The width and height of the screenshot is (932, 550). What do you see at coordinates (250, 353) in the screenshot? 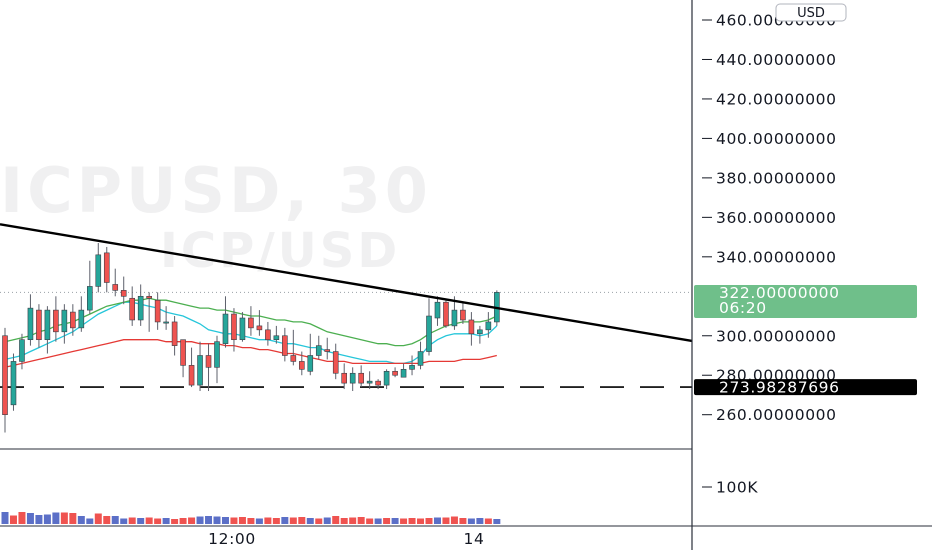
I see `ema-slow-line` at bounding box center [250, 353].